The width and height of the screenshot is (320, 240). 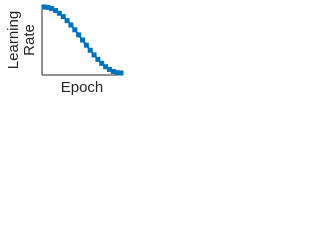 What do you see at coordinates (29, 40) in the screenshot?
I see `y-axis-label: Rate` at bounding box center [29, 40].